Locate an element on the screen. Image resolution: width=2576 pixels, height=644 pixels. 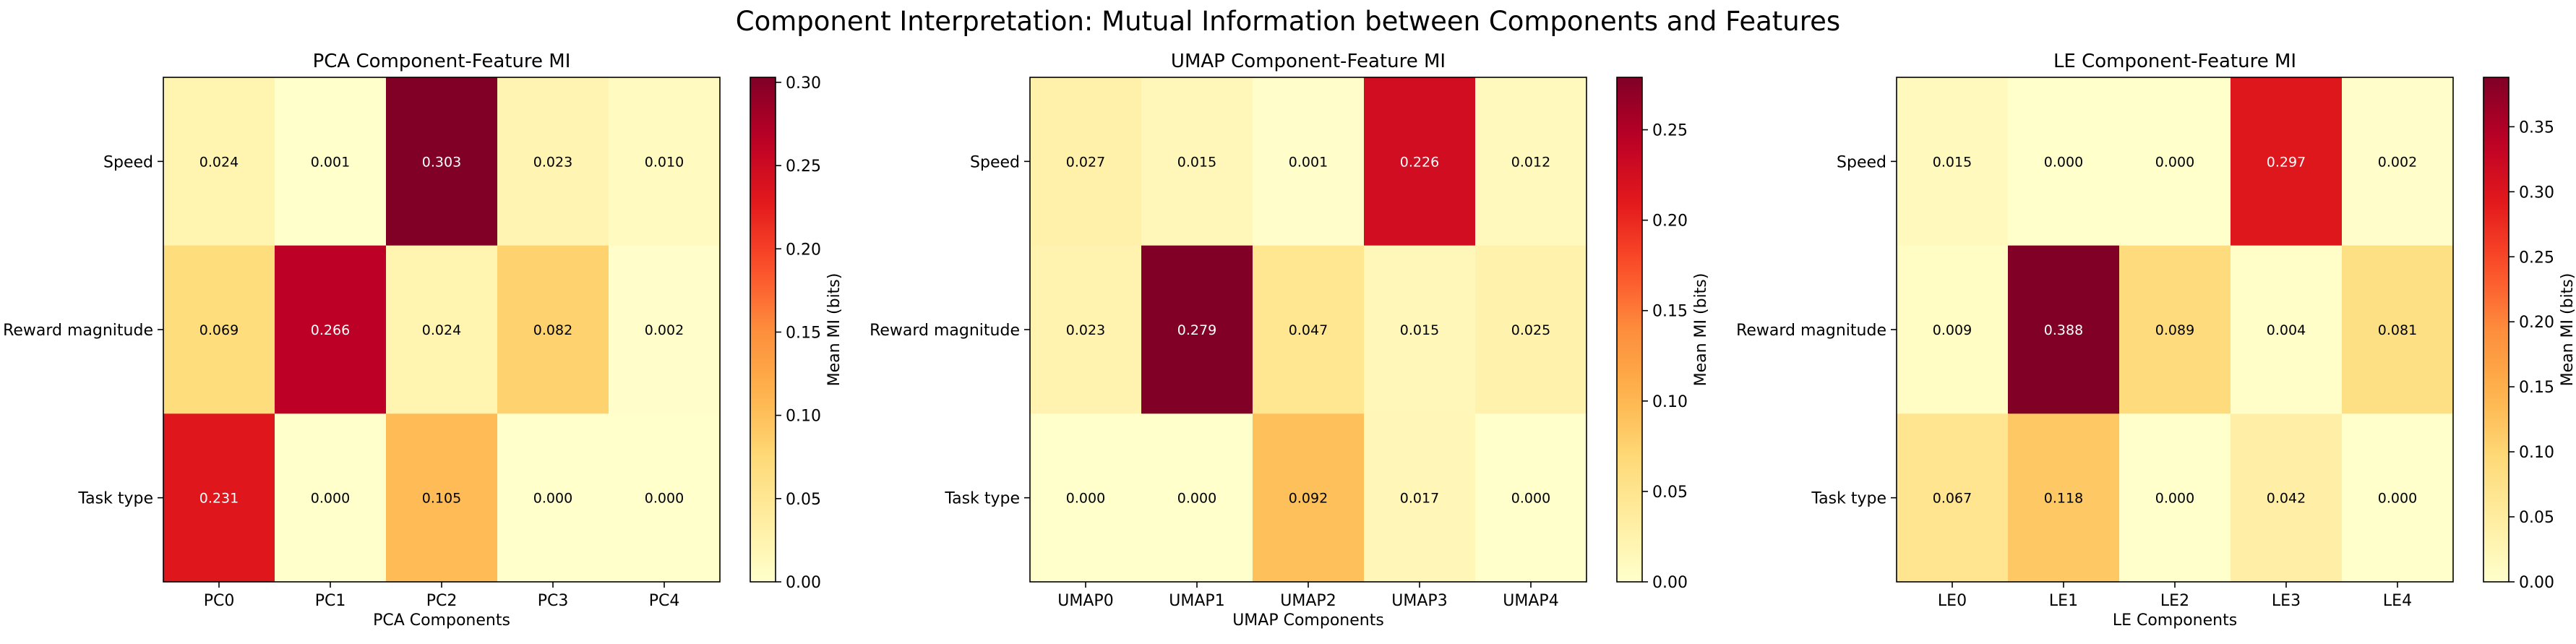
cell-value-label: 0.118 is located at coordinates (2064, 499).